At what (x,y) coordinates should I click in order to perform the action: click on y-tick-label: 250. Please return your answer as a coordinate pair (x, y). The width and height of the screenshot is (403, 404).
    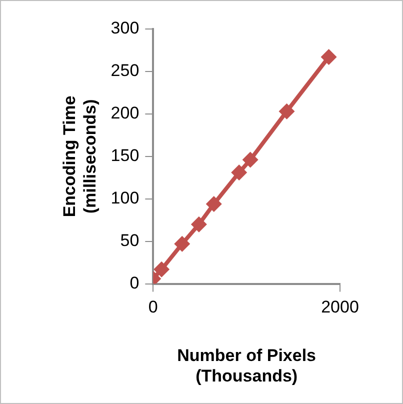
    Looking at the image, I should click on (125, 70).